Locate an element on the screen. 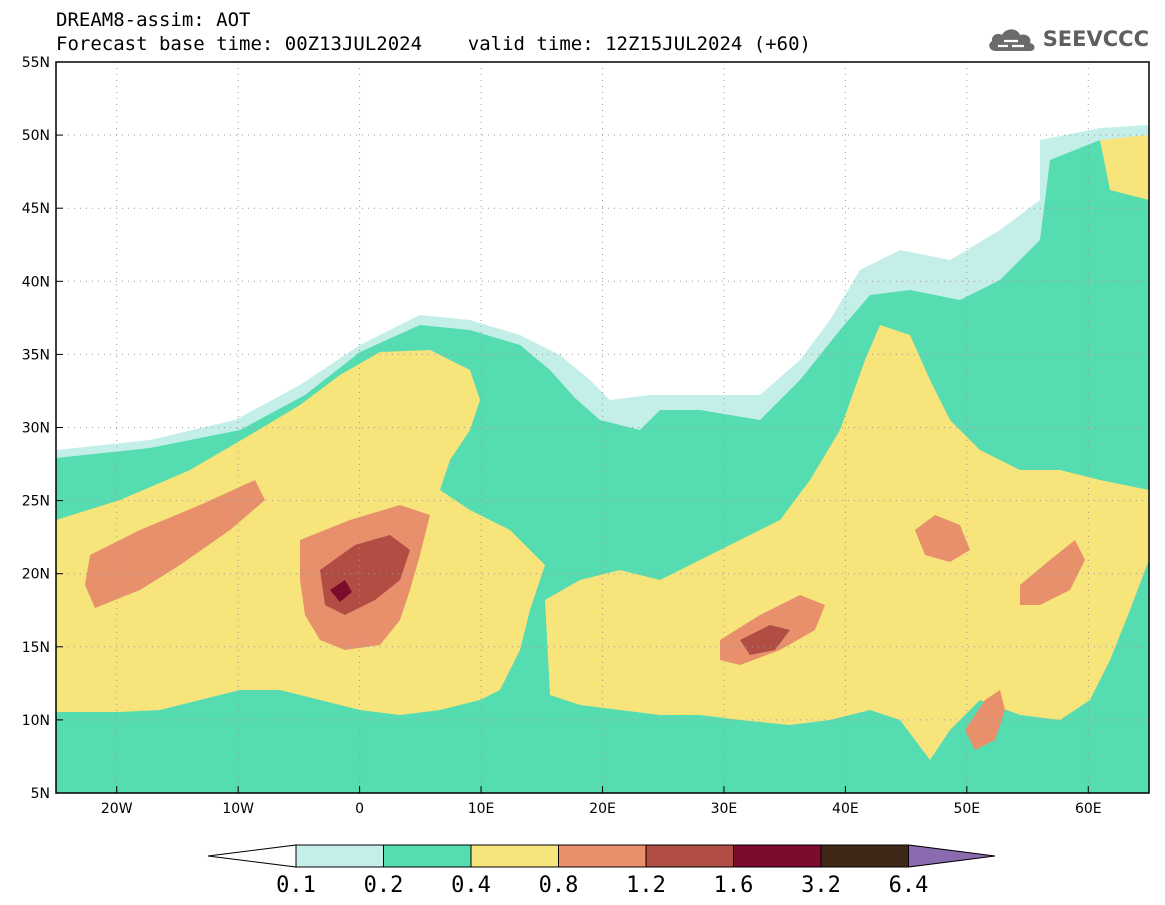 The width and height of the screenshot is (1165, 905). aot-band-1.2-sudan is located at coordinates (765, 640).